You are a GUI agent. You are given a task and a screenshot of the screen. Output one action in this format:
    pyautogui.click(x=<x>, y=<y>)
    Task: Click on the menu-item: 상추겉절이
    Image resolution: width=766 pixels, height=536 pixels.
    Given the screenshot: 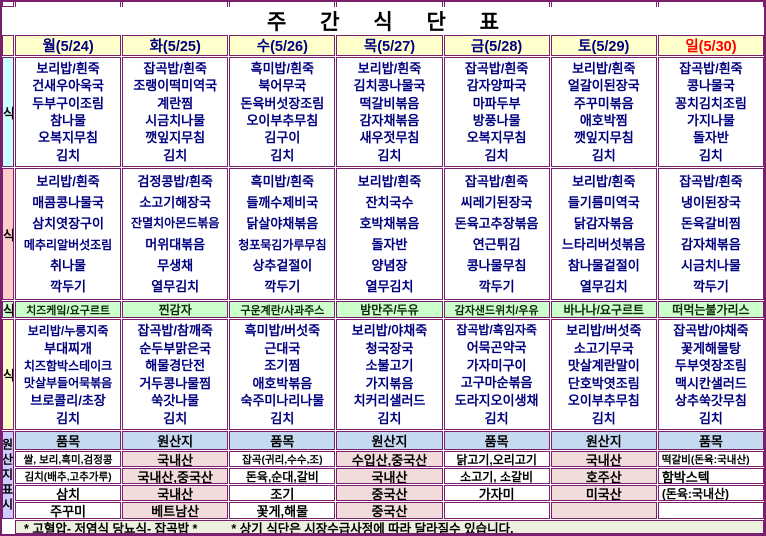 What is the action you would take?
    pyautogui.click(x=282, y=265)
    